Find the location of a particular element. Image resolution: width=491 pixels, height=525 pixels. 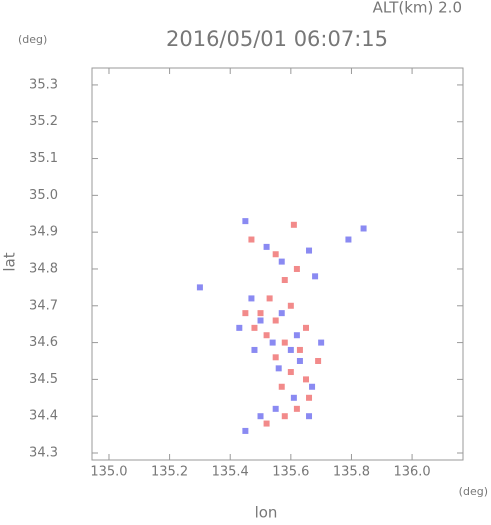

y-axis-label: lat is located at coordinates (10, 261).